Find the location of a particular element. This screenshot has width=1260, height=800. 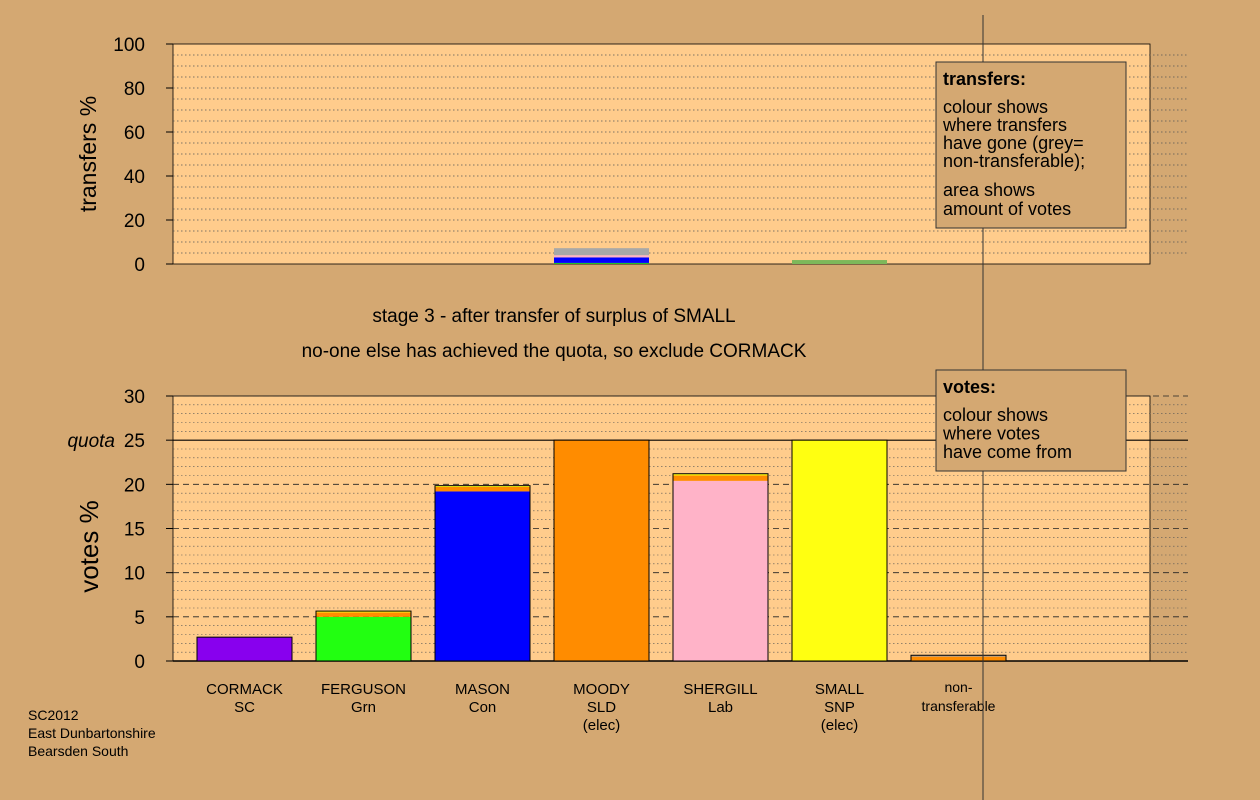

nontransferable-label: non- is located at coordinates (958, 687).